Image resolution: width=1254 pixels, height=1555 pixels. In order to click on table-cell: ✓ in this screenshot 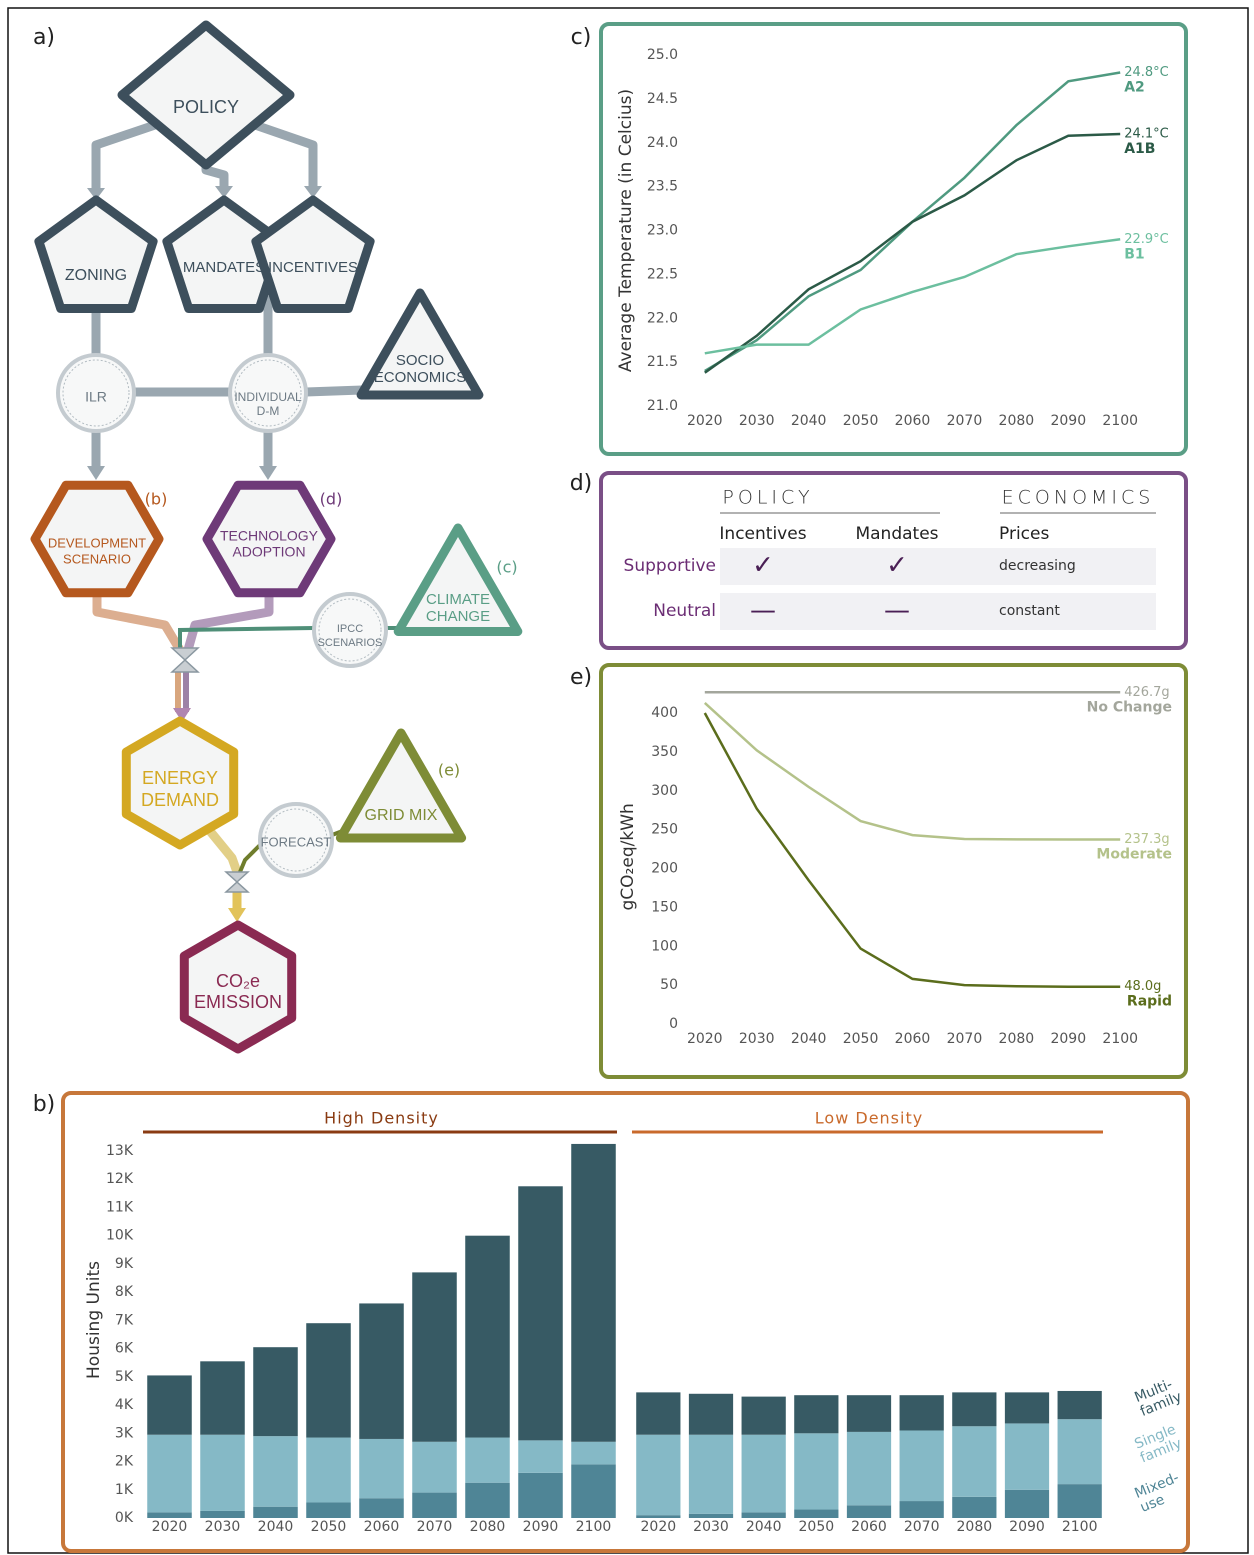, I will do `click(897, 566)`.